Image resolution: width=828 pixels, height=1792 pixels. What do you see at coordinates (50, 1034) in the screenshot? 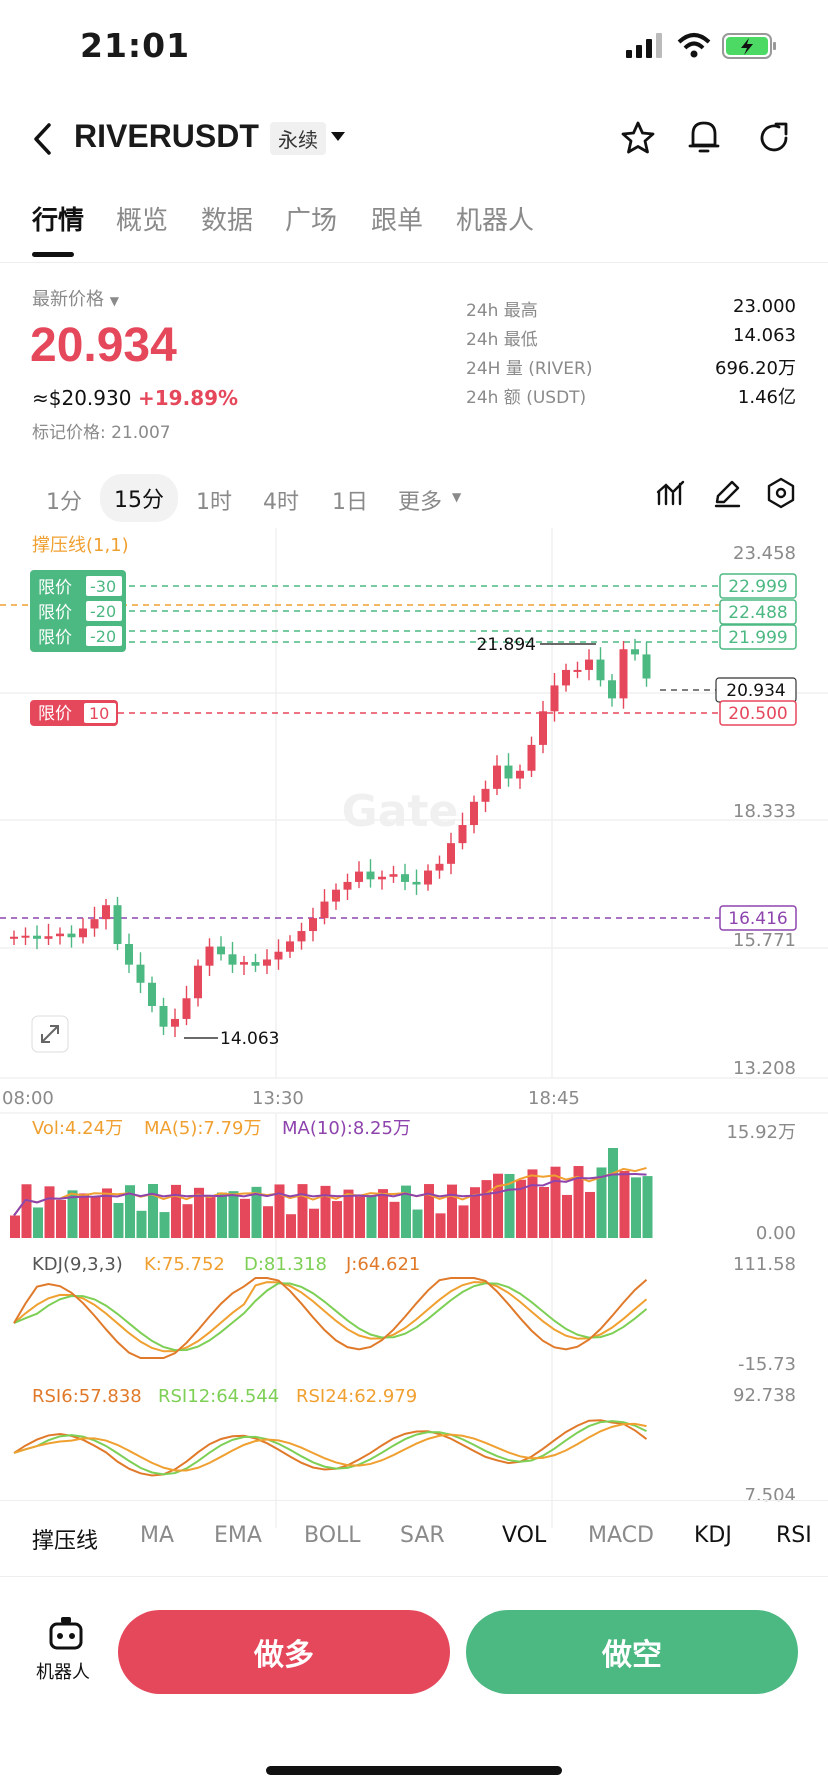
I see `expand-button` at bounding box center [50, 1034].